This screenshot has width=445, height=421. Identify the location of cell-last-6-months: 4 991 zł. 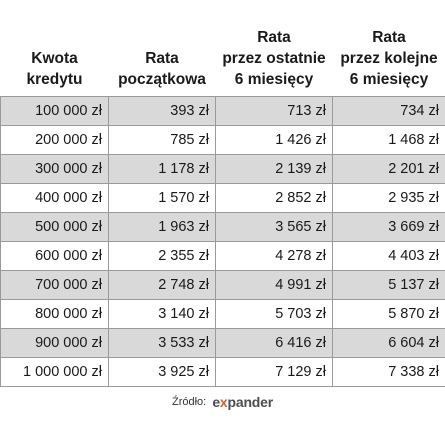
(274, 285).